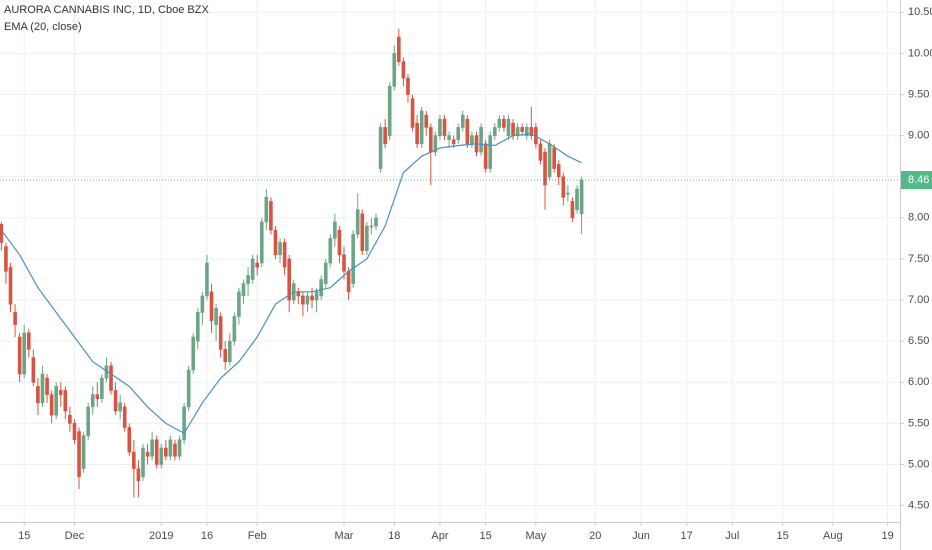 The height and width of the screenshot is (550, 932). I want to click on x-tick-label: Jul, so click(732, 536).